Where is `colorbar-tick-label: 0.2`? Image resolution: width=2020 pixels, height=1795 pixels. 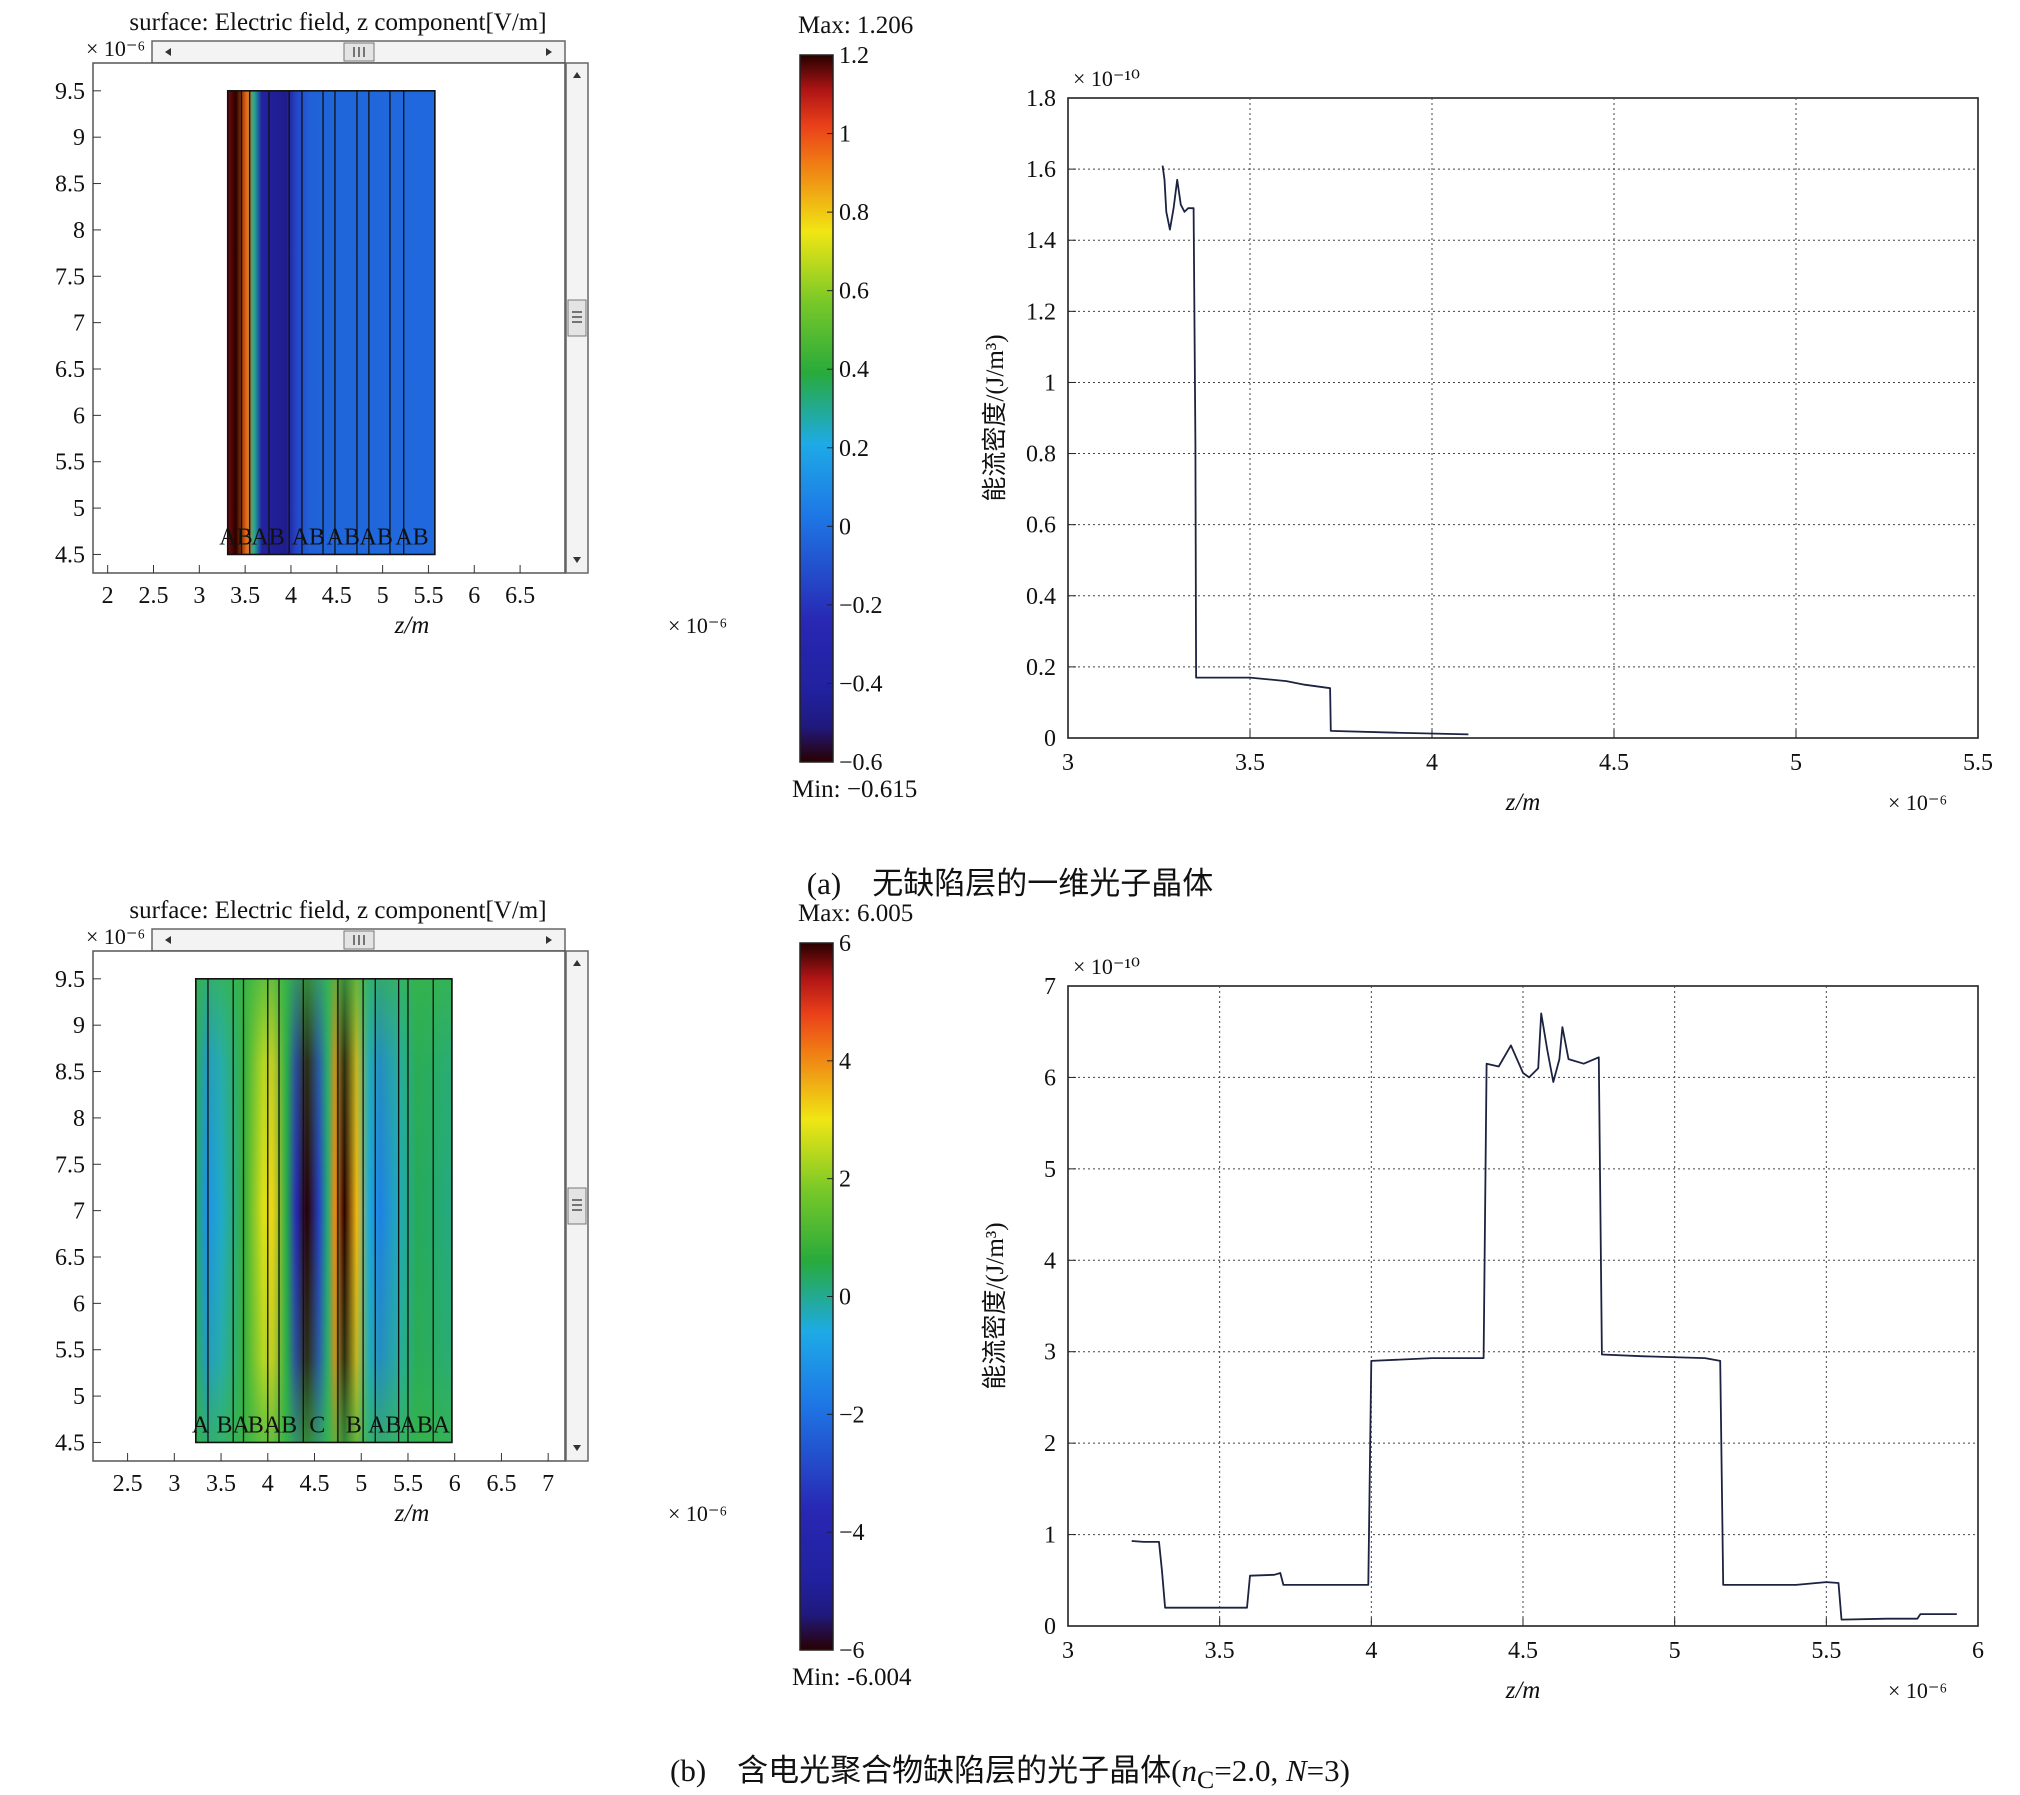
colorbar-tick-label: 0.2 is located at coordinates (854, 449).